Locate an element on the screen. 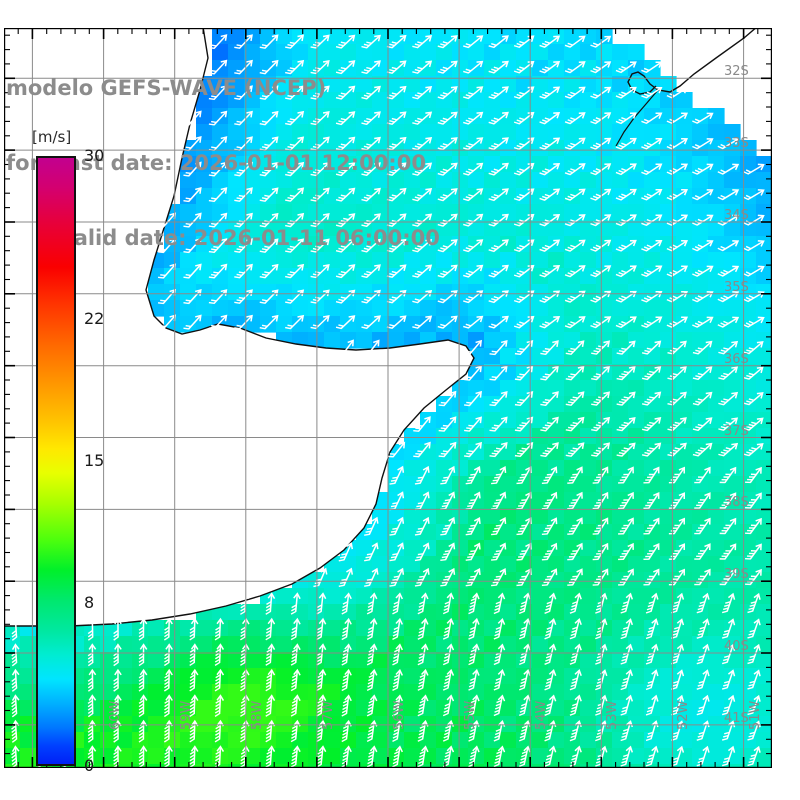 This screenshot has height=800, width=800. latitude-label: 37S is located at coordinates (736, 431).